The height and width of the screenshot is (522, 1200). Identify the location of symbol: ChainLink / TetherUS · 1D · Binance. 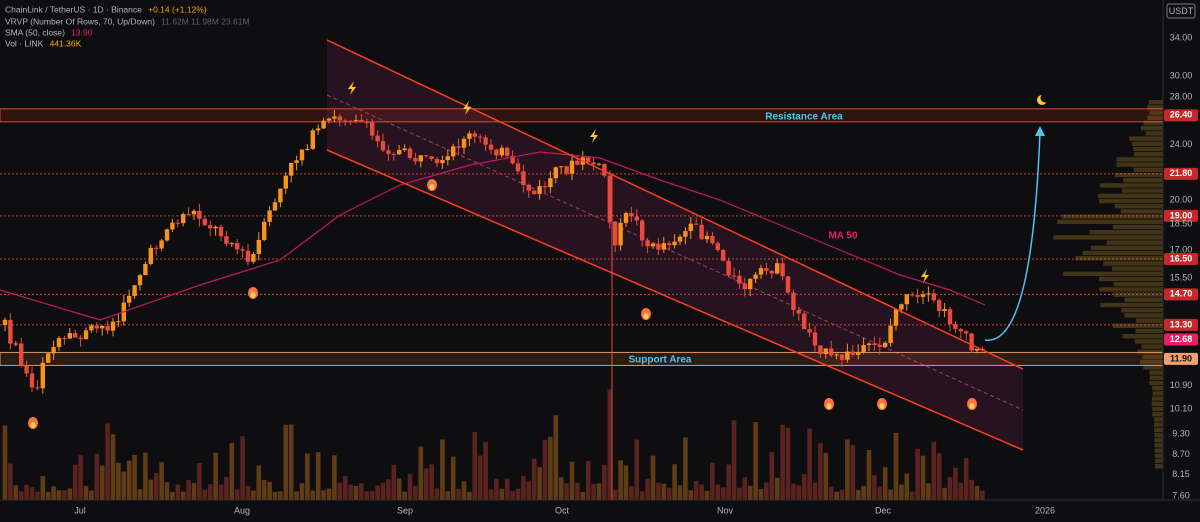
(73, 9).